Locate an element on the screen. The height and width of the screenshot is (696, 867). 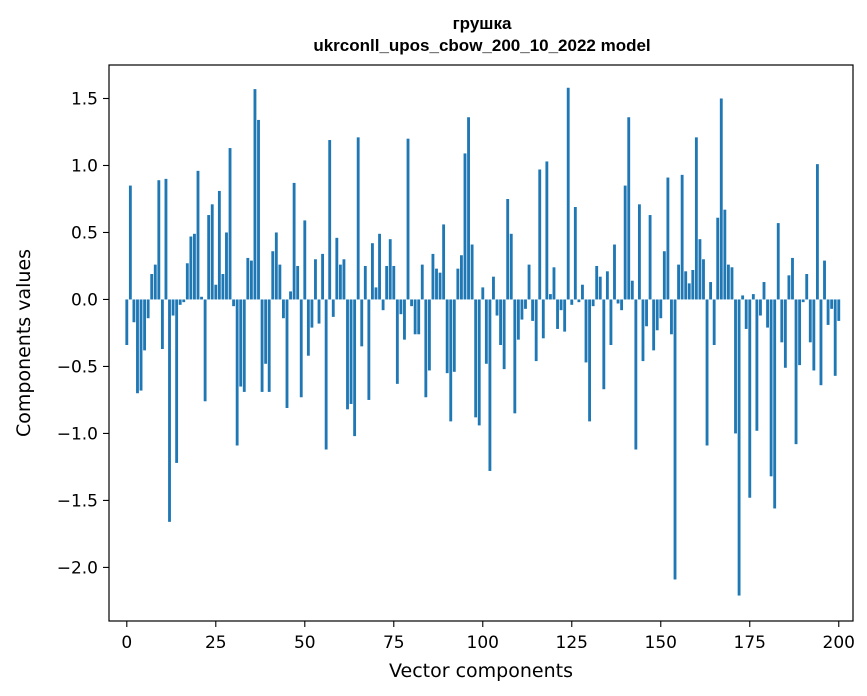
y-tick-label: 1.5 is located at coordinates (84, 99).